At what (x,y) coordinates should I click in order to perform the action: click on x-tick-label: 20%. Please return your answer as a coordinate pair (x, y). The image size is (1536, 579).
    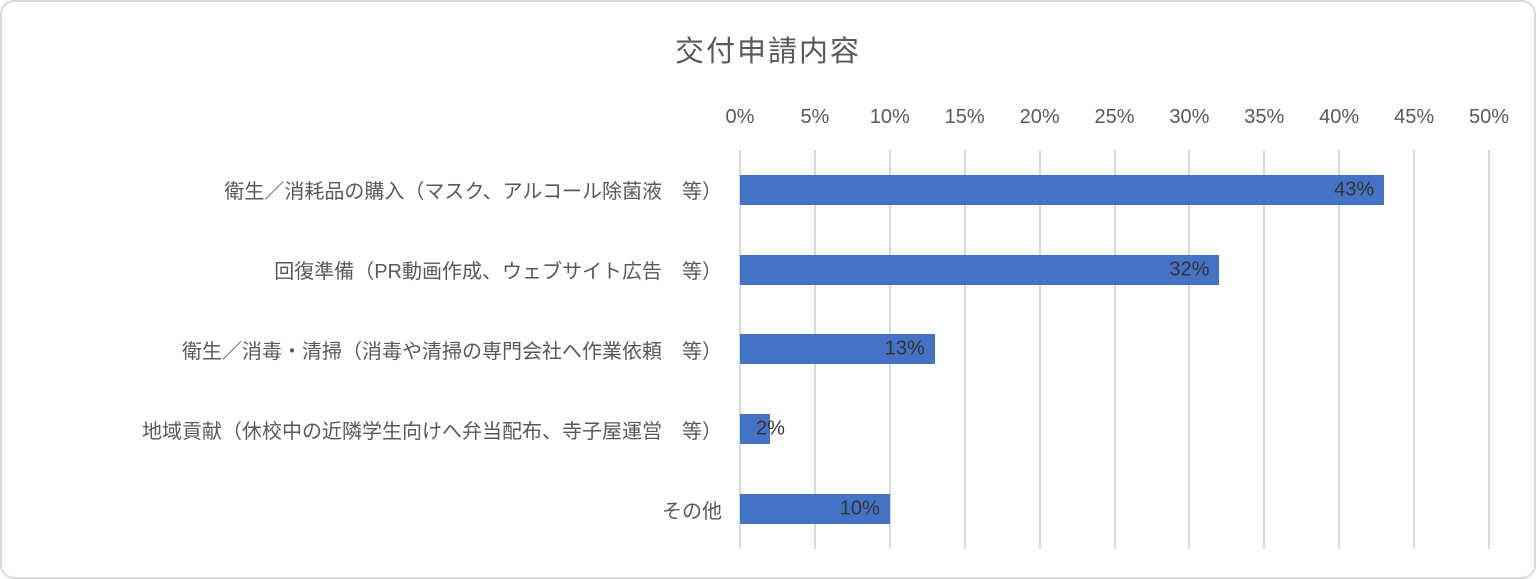
    Looking at the image, I should click on (1039, 117).